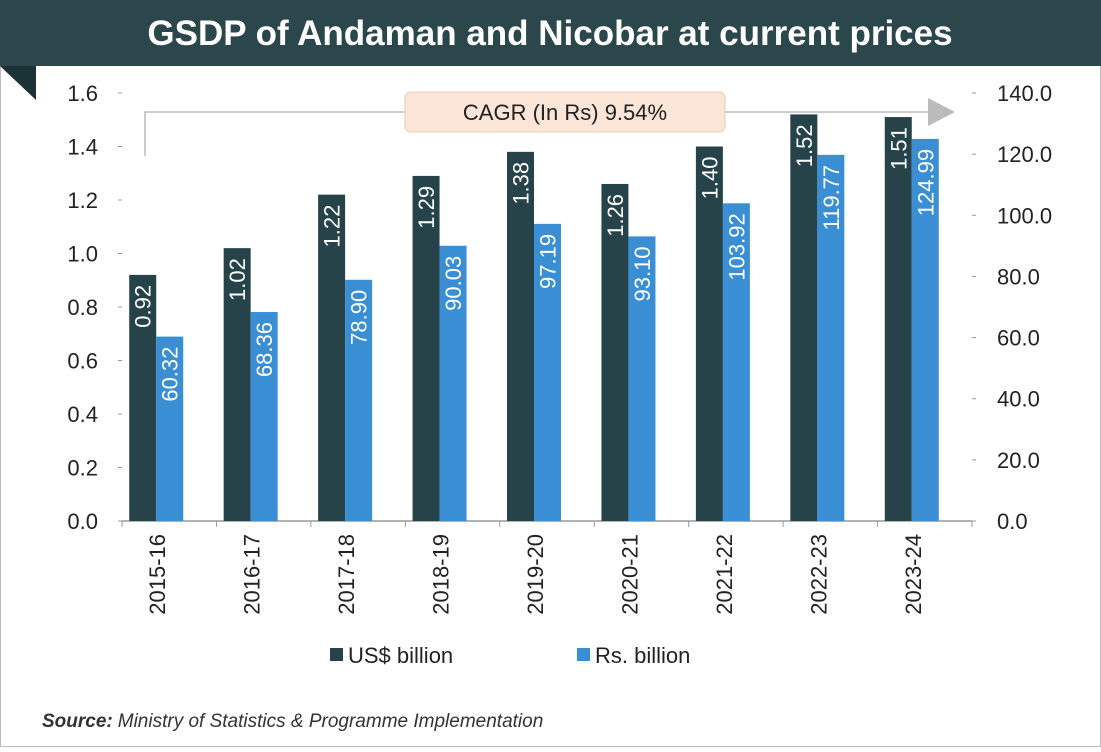  I want to click on data-label: 1.51, so click(898, 148).